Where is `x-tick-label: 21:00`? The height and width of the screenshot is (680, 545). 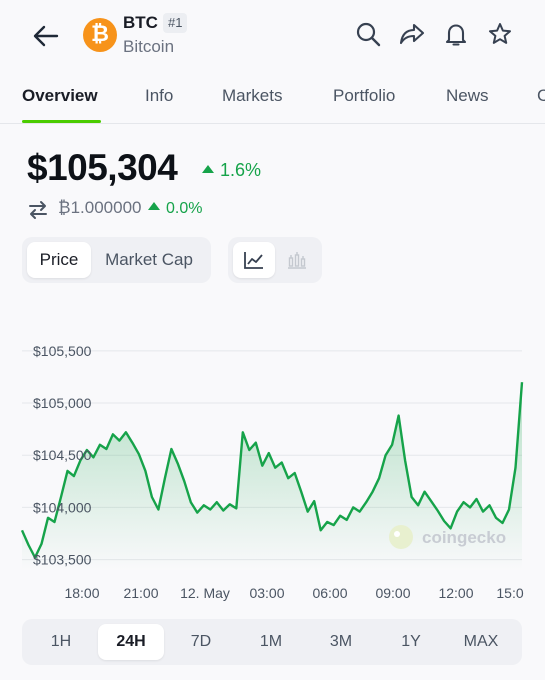 x-tick-label: 21:00 is located at coordinates (140, 593).